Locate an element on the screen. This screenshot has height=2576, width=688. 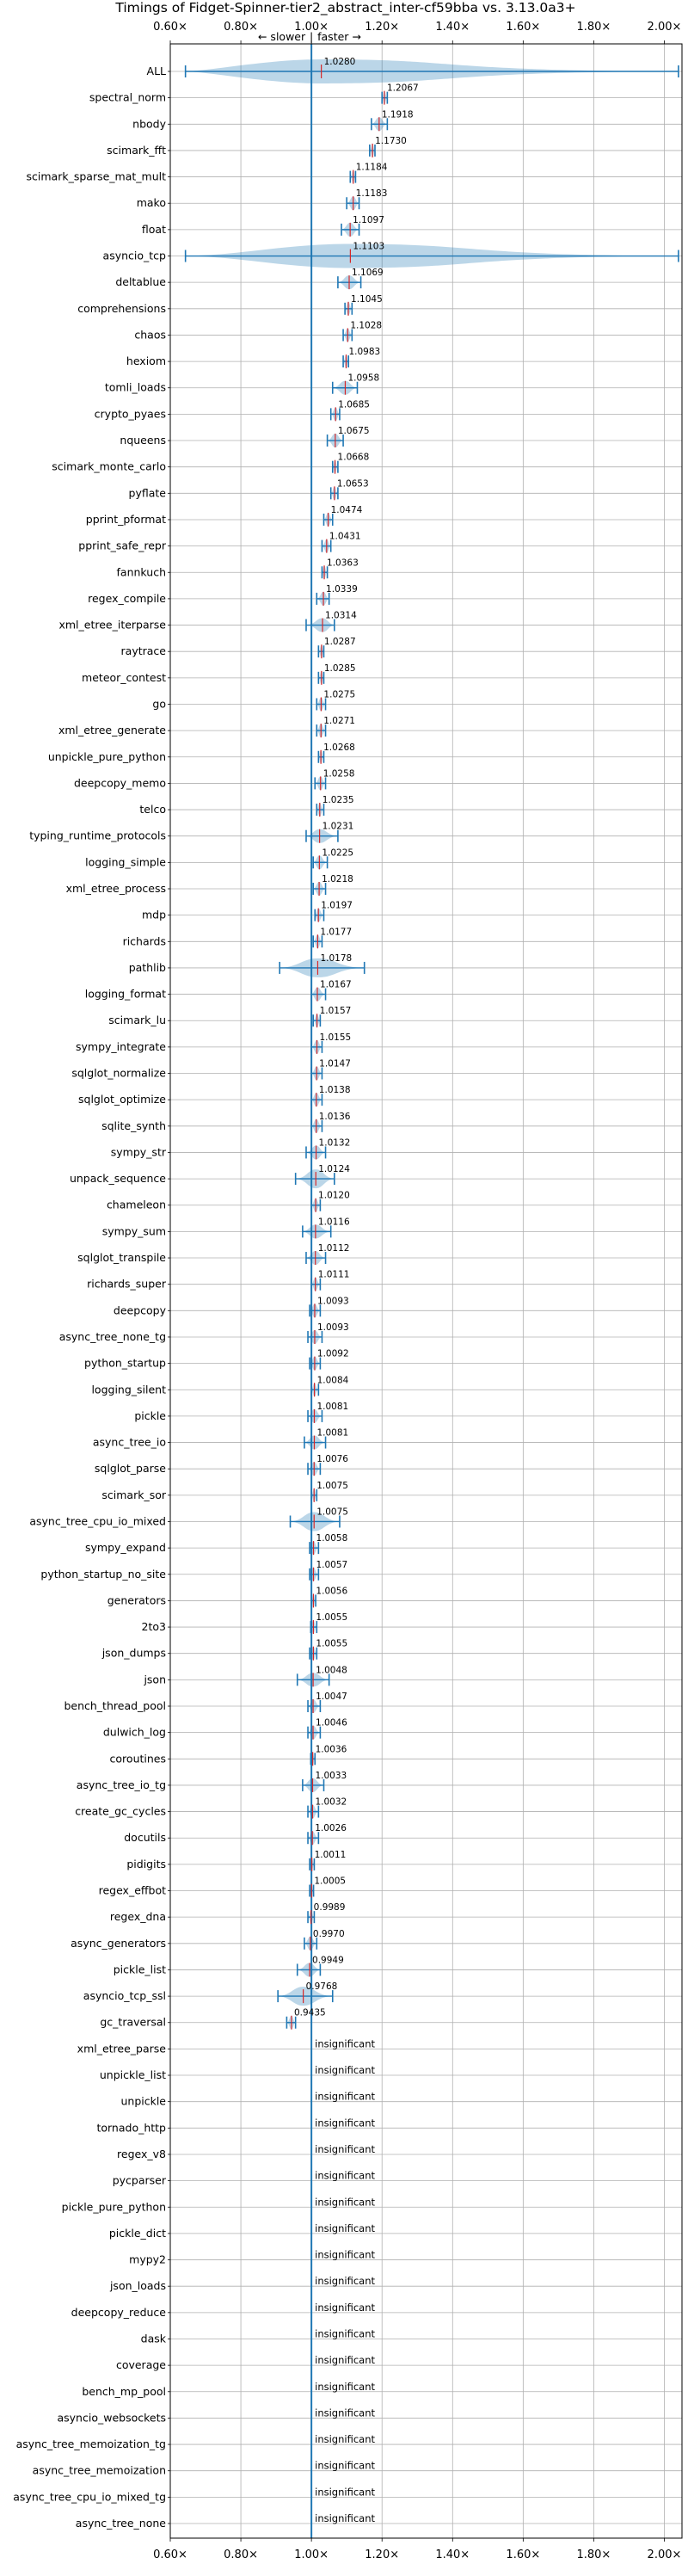
value-label: 1.0268 is located at coordinates (339, 748).